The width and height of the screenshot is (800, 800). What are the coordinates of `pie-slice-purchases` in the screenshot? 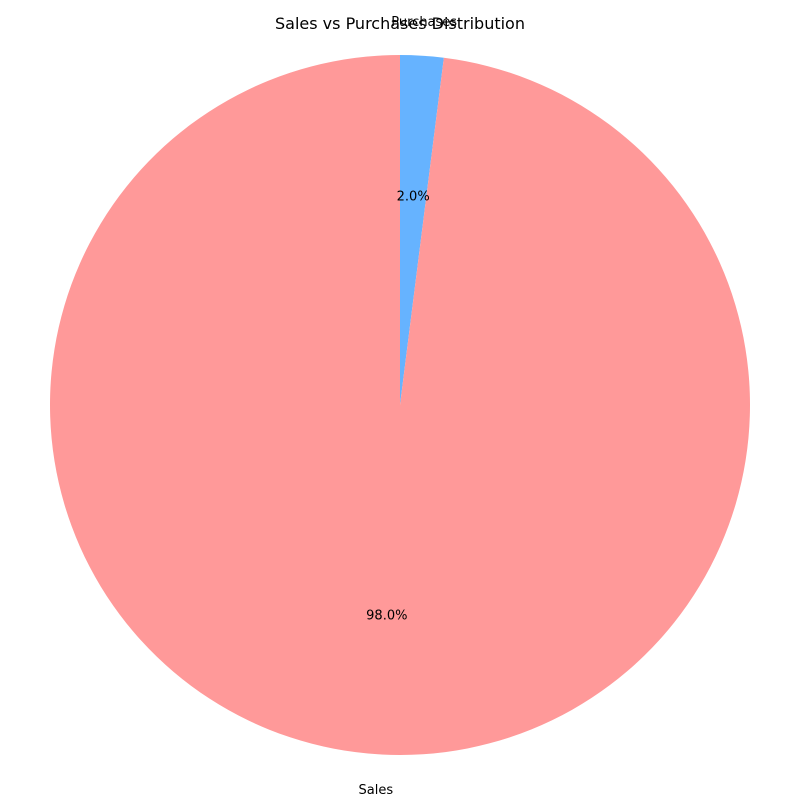 It's located at (422, 230).